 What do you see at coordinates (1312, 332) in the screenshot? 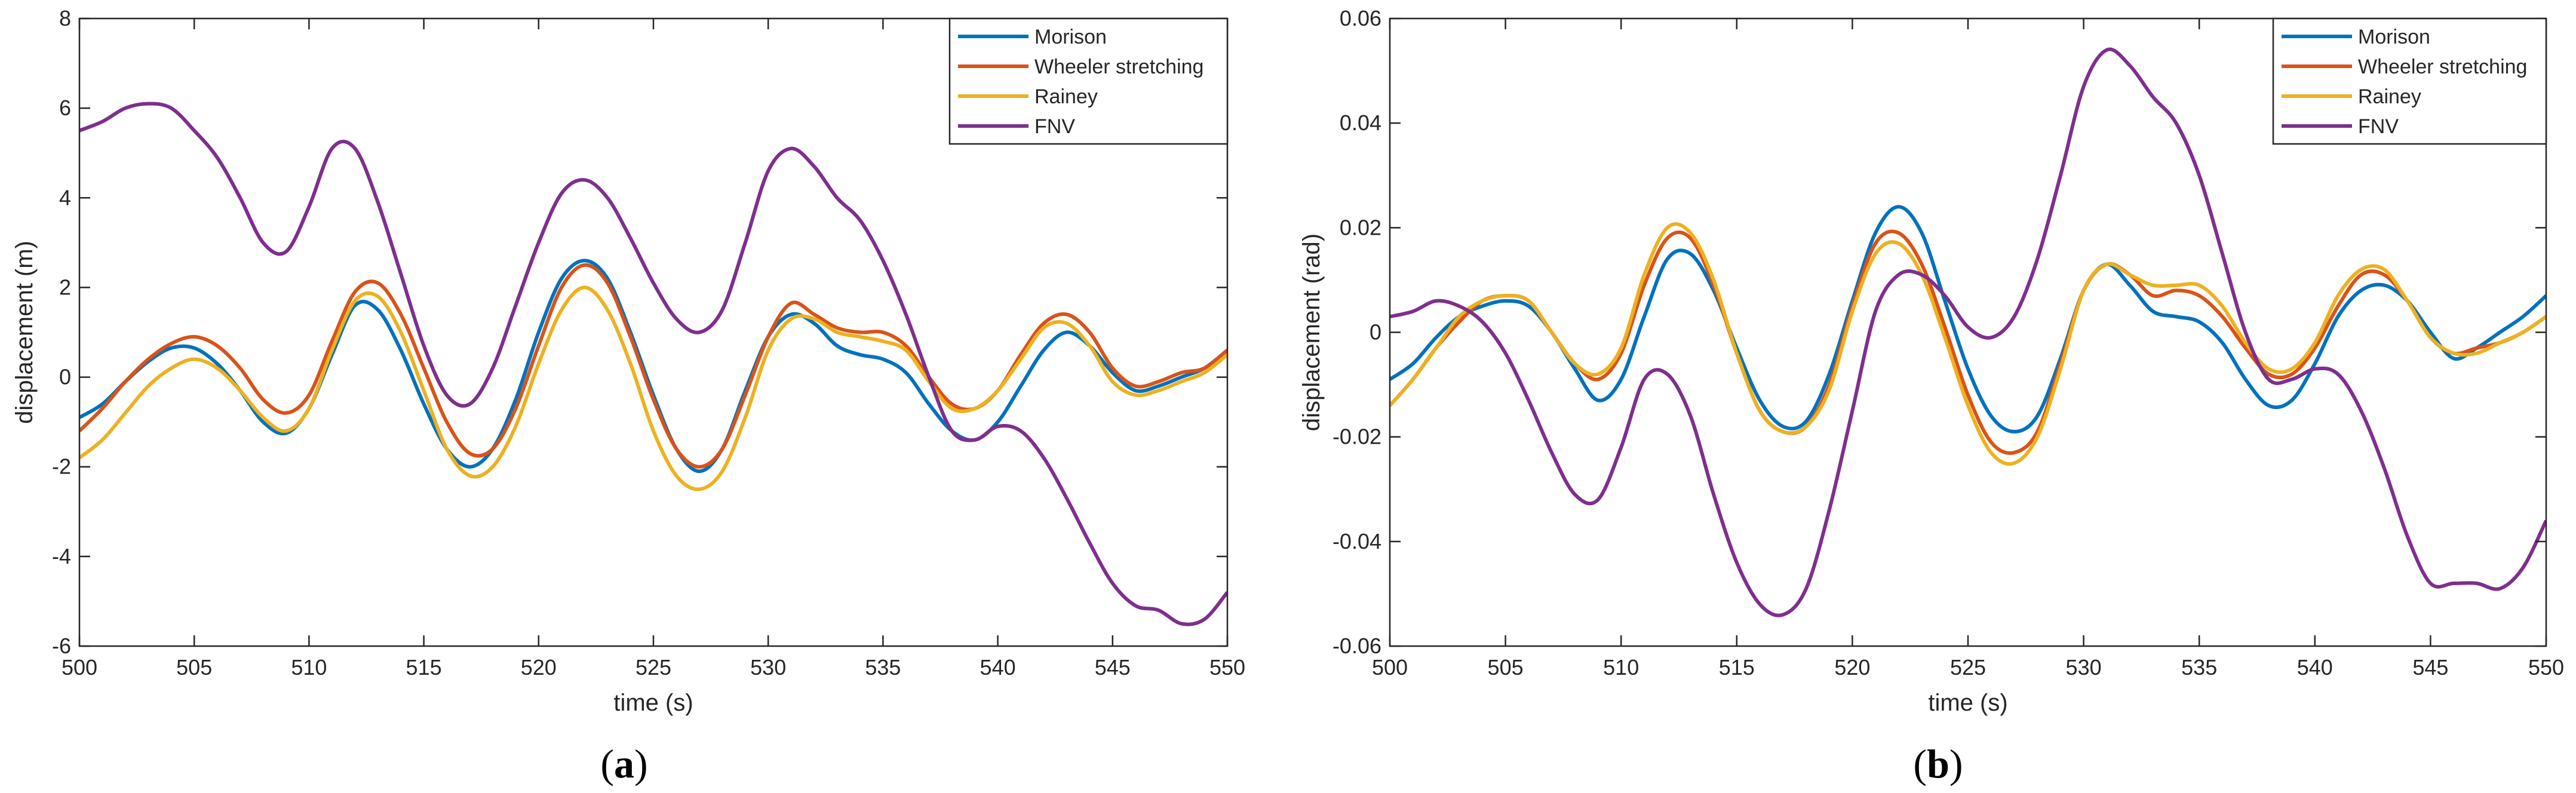
I see `y-axis-label: displacement (rad)` at bounding box center [1312, 332].